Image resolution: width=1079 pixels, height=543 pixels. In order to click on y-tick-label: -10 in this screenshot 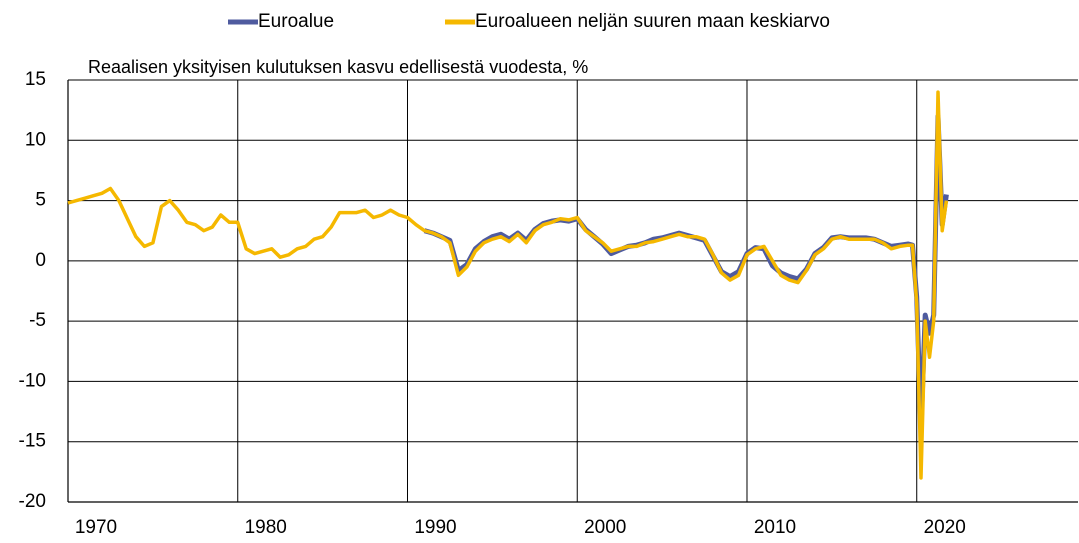, I will do `click(32, 380)`.